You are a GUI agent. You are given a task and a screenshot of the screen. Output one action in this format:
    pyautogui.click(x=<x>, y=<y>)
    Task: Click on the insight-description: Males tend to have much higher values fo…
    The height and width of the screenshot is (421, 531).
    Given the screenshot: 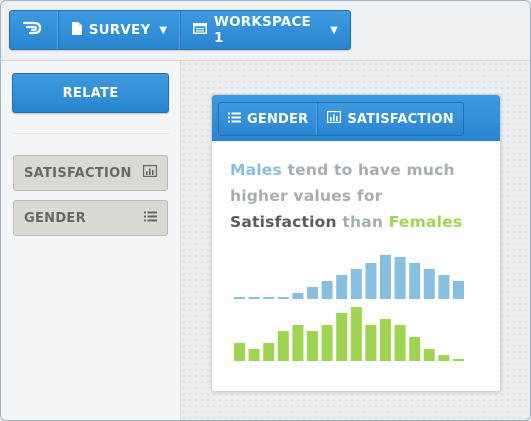 What is the action you would take?
    pyautogui.click(x=360, y=196)
    